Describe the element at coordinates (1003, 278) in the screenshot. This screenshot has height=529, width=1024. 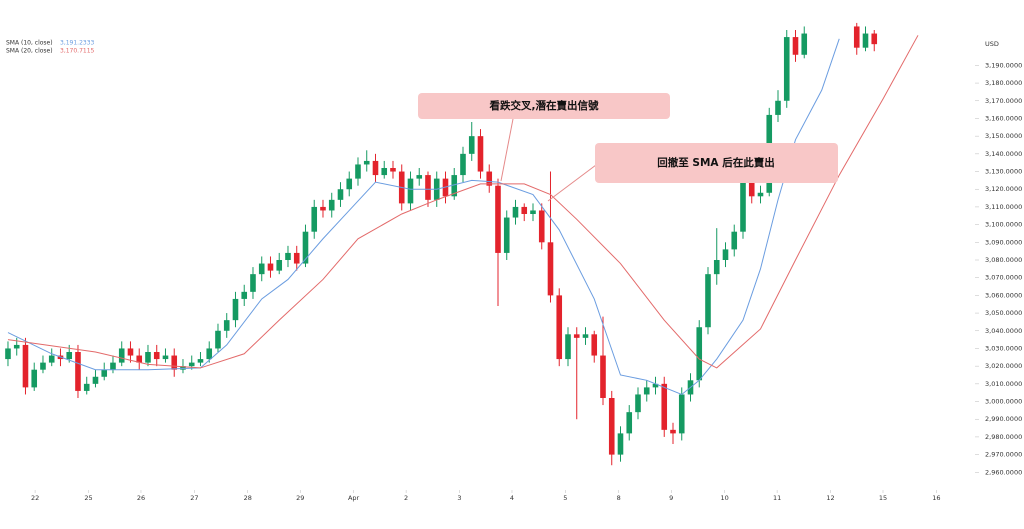
I see `y-tick-label: 3,070.0000` at that location.